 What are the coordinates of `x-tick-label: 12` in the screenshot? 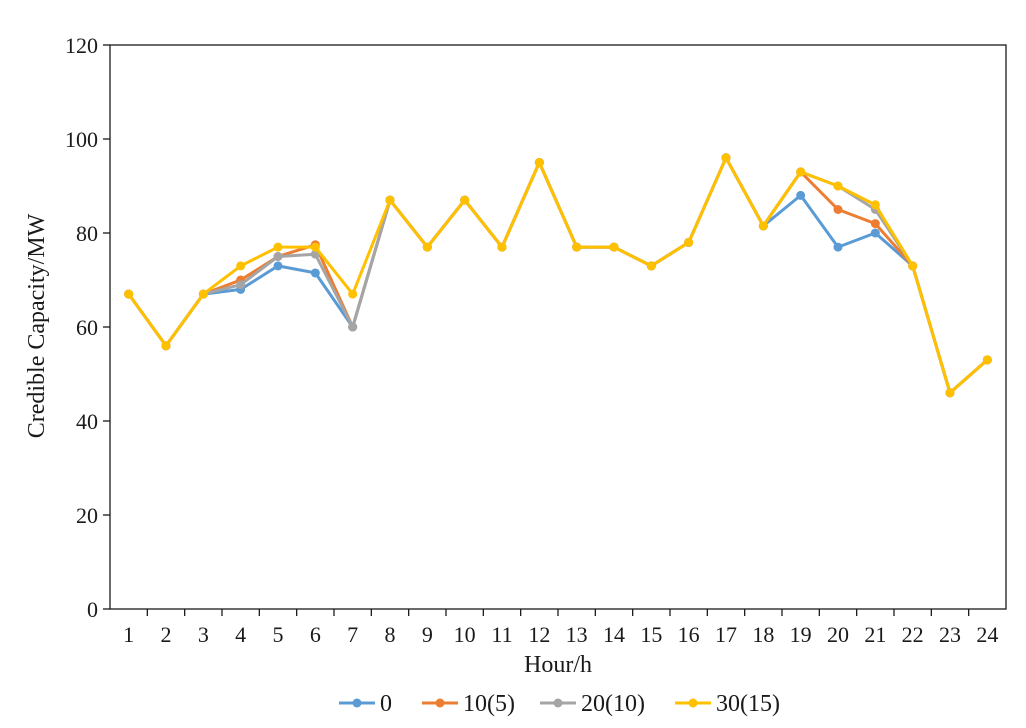 It's located at (539, 634).